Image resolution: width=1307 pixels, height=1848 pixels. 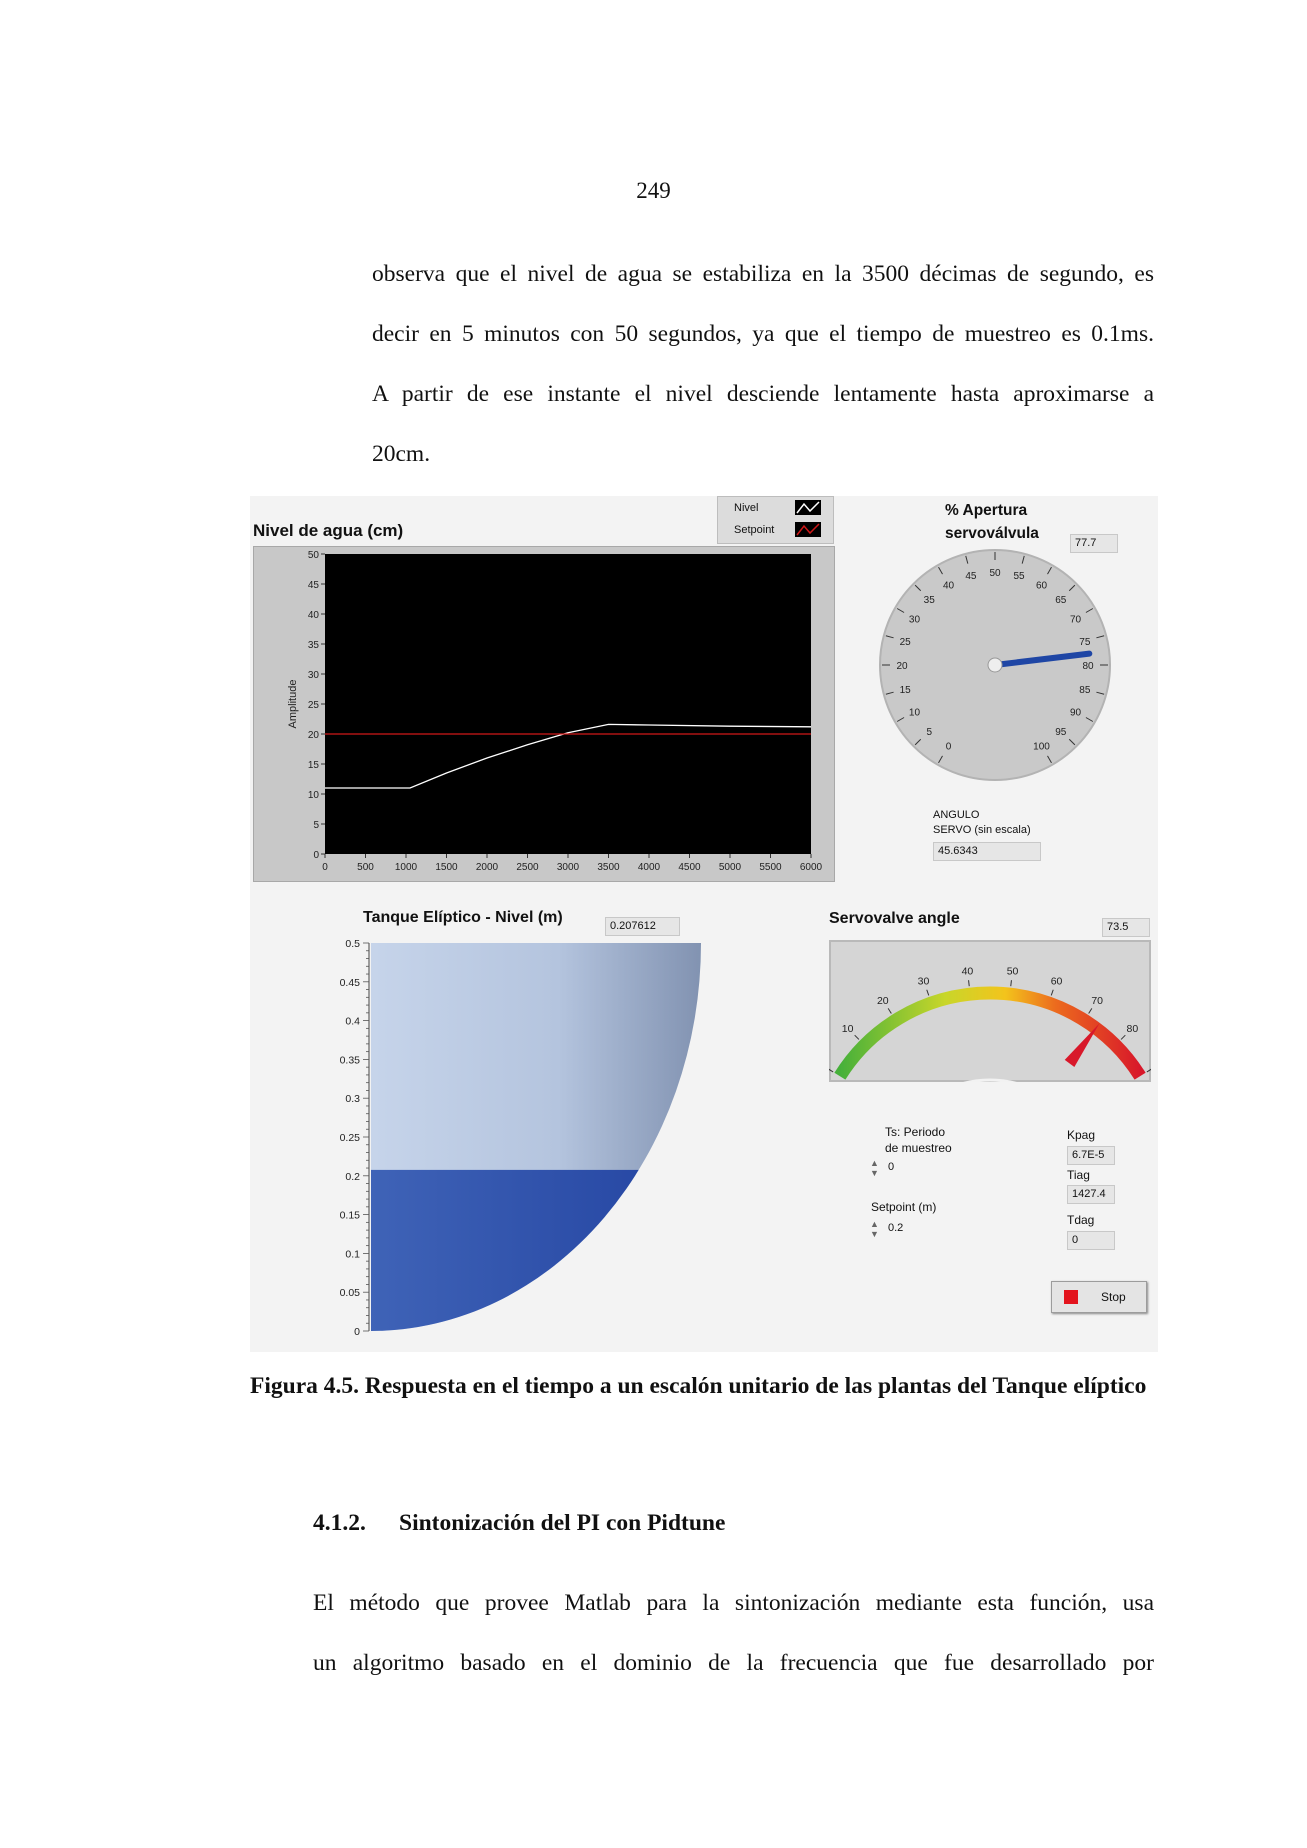 What do you see at coordinates (1081, 1135) in the screenshot?
I see `kpag-label: Kpag` at bounding box center [1081, 1135].